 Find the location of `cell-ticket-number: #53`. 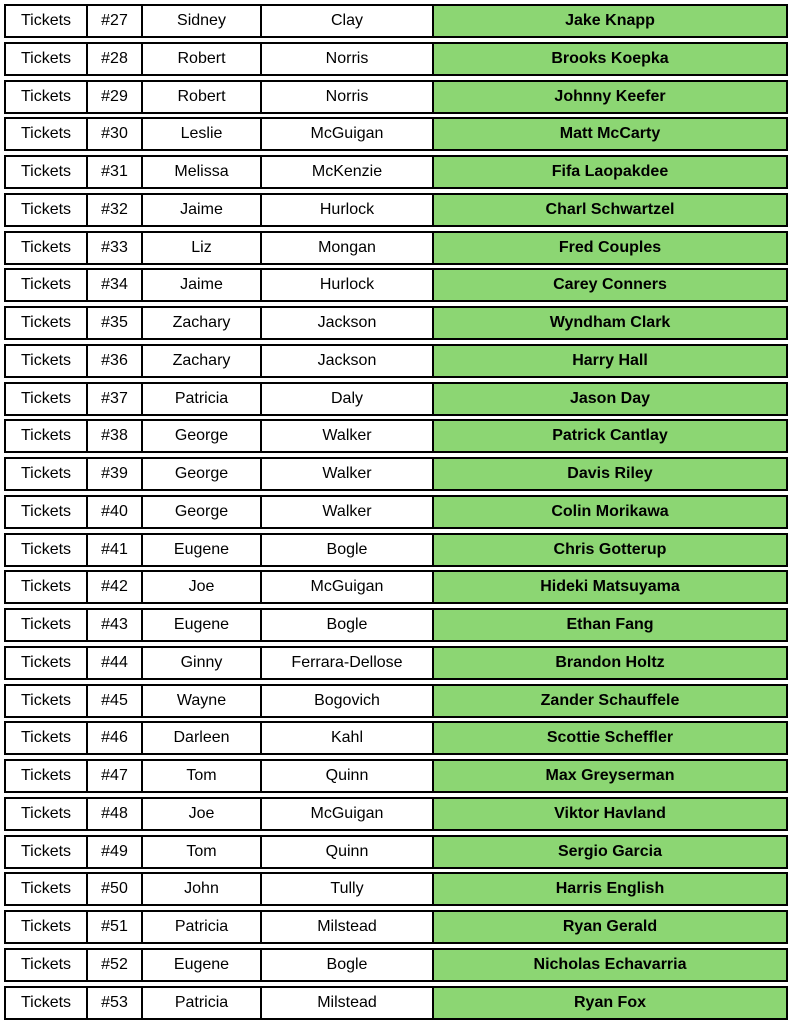

cell-ticket-number: #53 is located at coordinates (115, 1002).